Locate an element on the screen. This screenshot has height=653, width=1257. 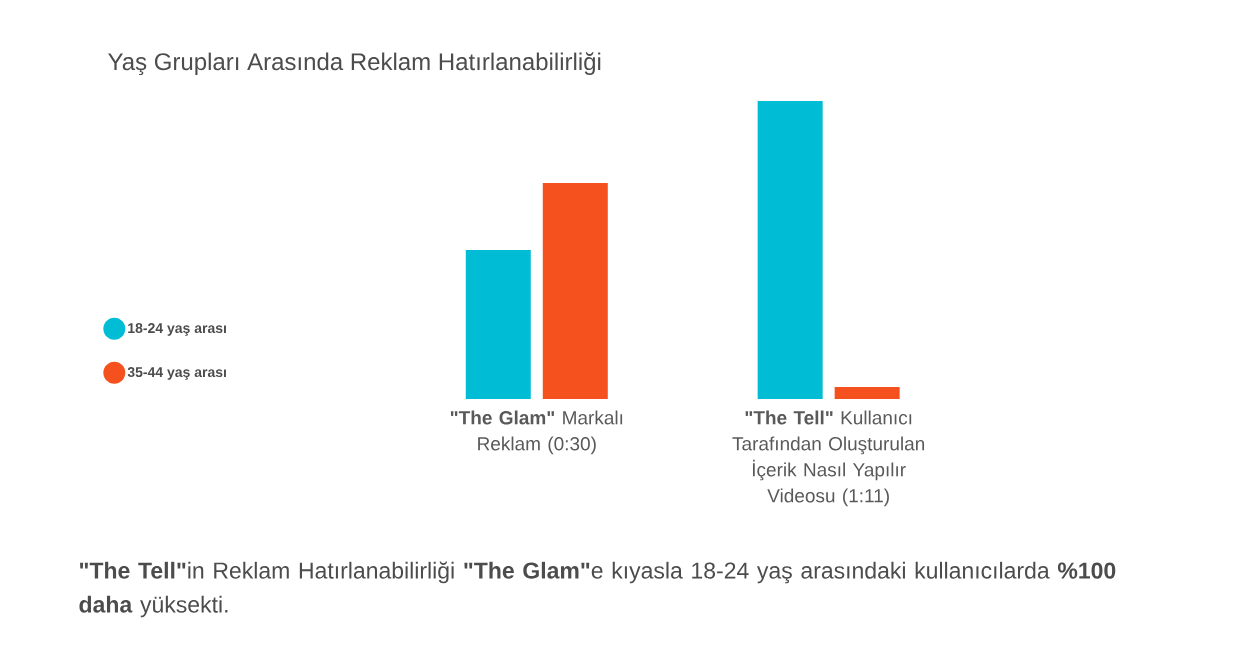
legend-label: 35-44 yaş arası is located at coordinates (176, 373).